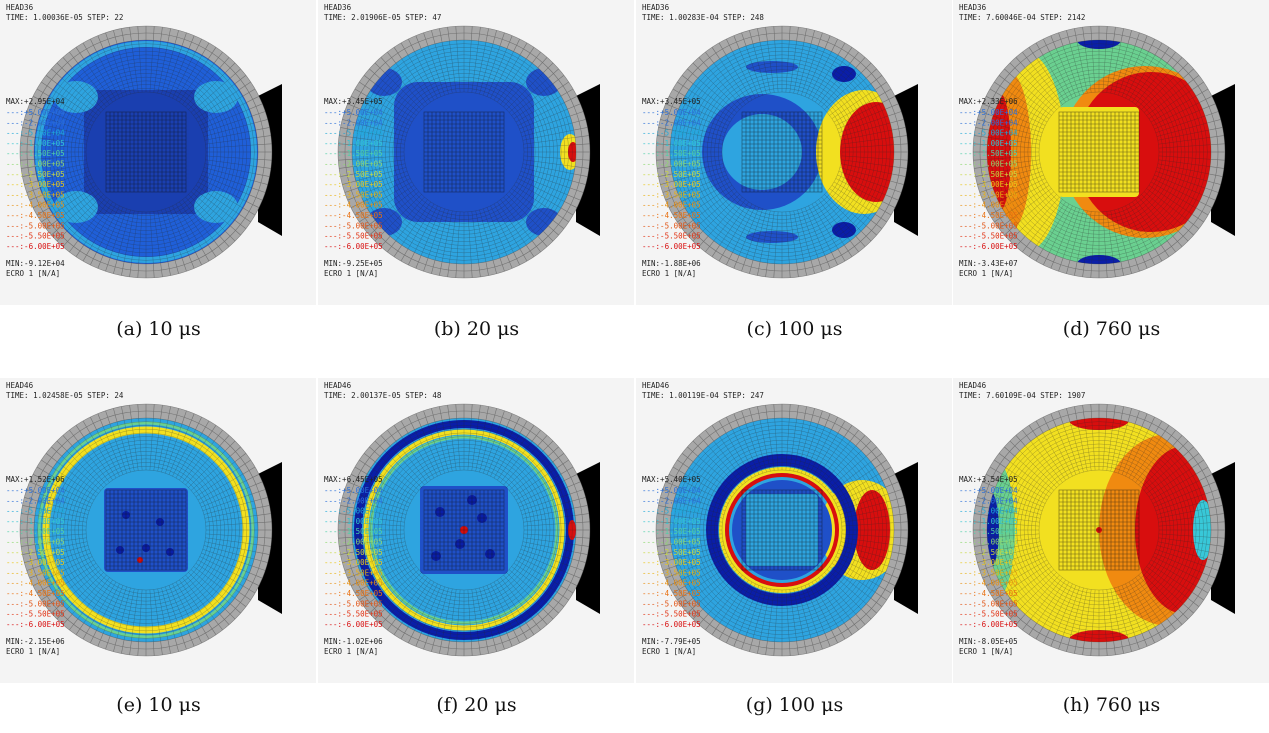 Image resolution: width=1269 pixels, height=733 pixels. I want to click on min-value-label: MIN:-7.79E+05, so click(671, 641).